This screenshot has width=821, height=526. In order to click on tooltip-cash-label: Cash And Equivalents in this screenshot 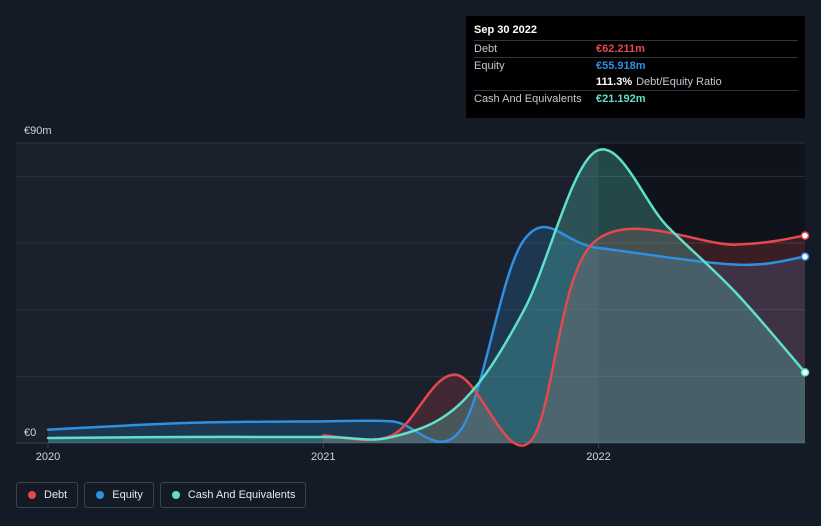, I will do `click(528, 99)`.